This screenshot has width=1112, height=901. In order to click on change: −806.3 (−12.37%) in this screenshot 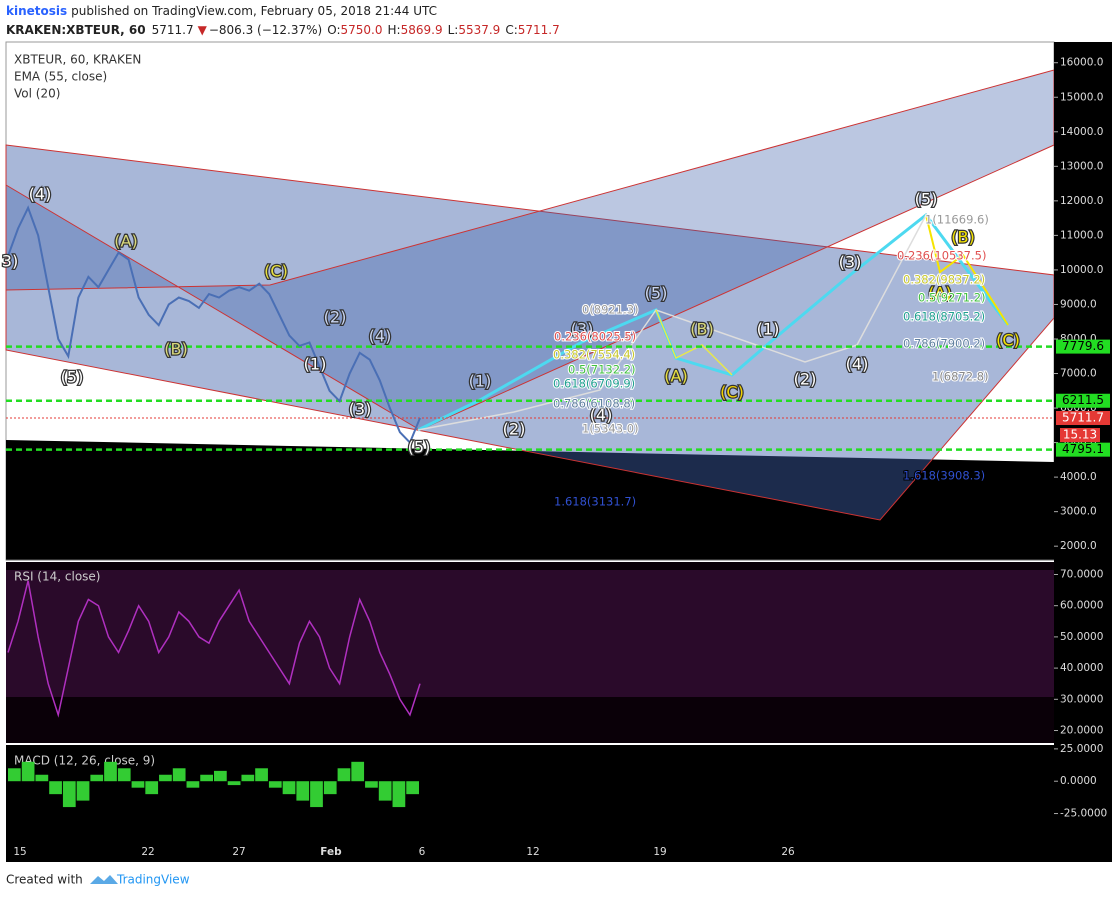, I will do `click(265, 30)`.